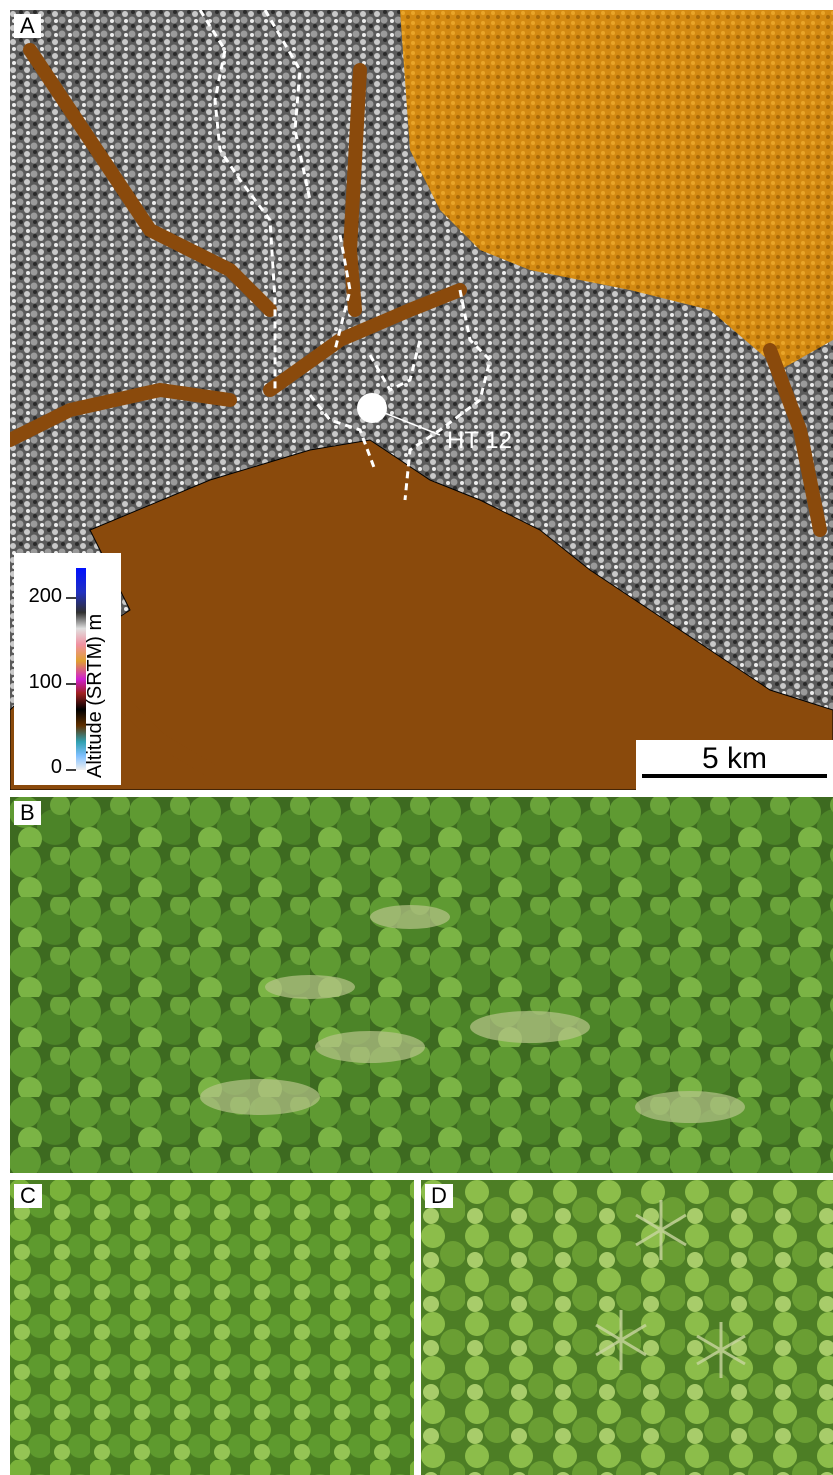 The image size is (833, 1475). I want to click on legend-tick-0: 0, so click(56, 767).